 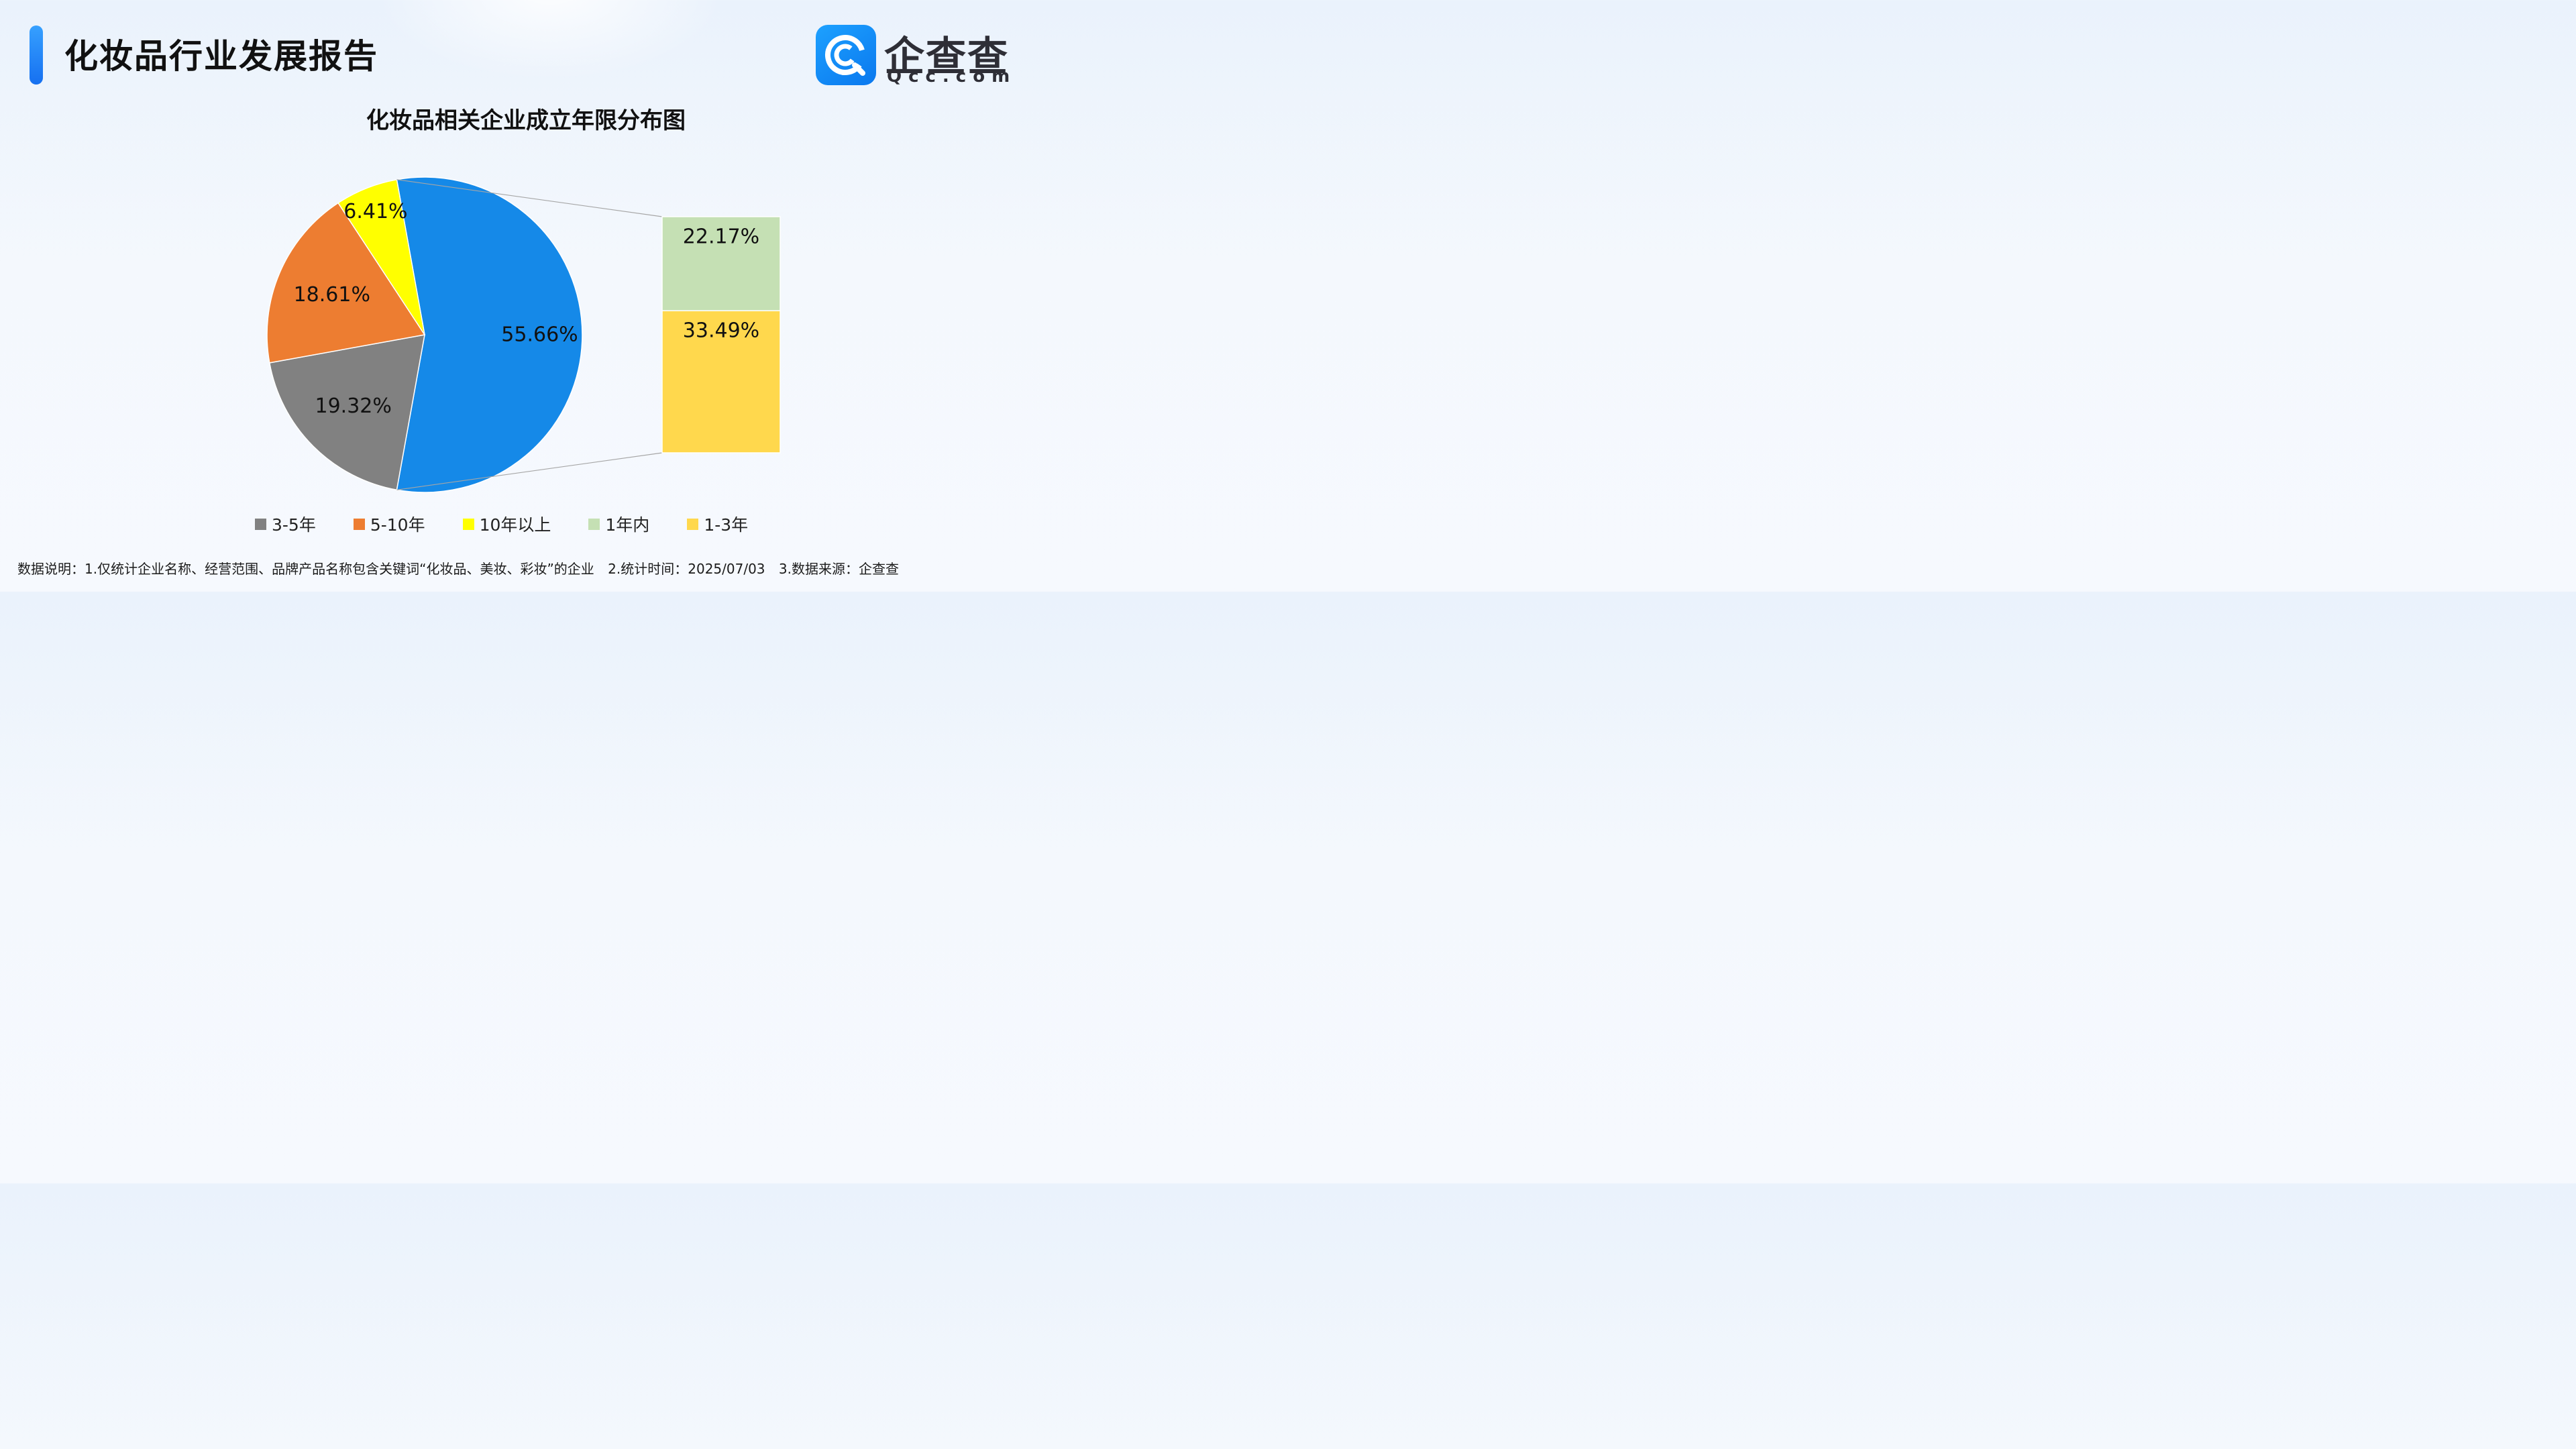 What do you see at coordinates (332, 295) in the screenshot?
I see `pie-slice-1-label: 18.61%` at bounding box center [332, 295].